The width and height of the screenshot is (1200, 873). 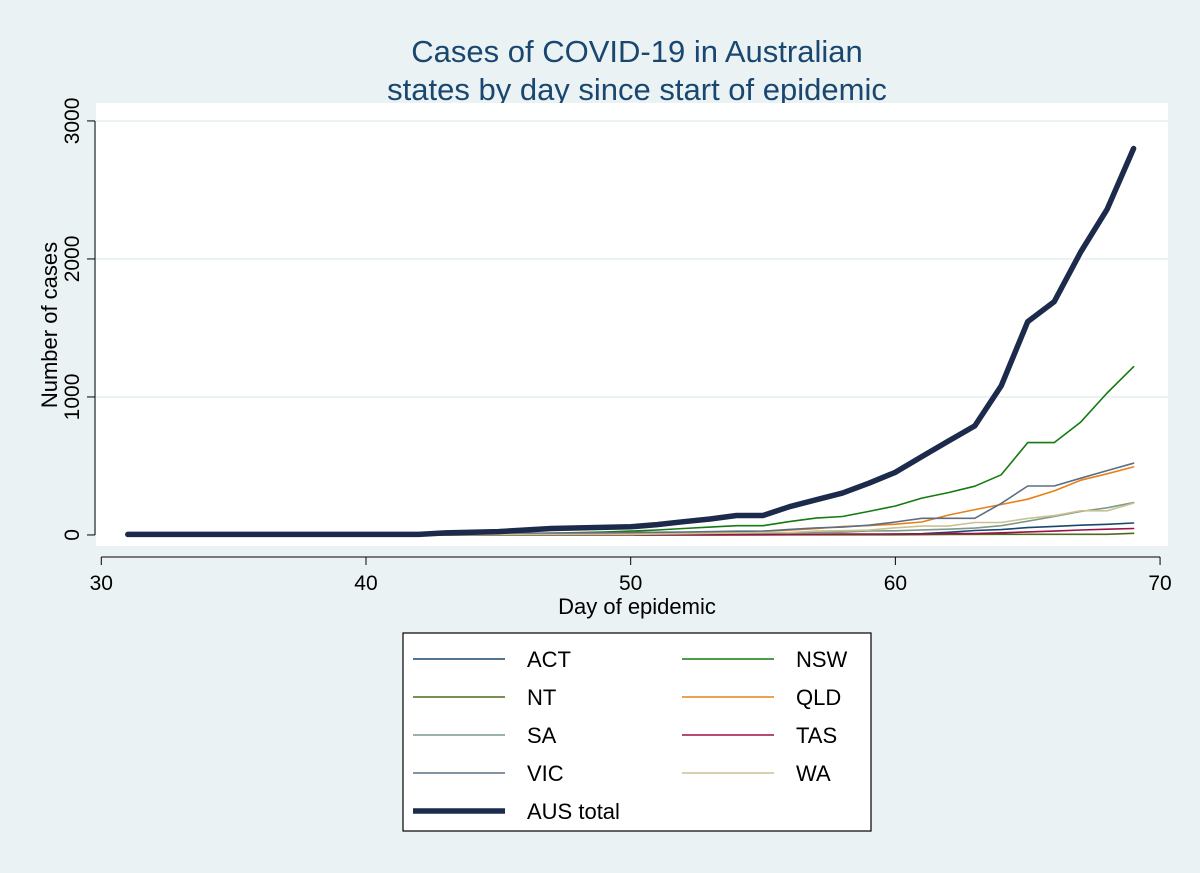 I want to click on y-tick-label-0: 0, so click(x=72, y=535).